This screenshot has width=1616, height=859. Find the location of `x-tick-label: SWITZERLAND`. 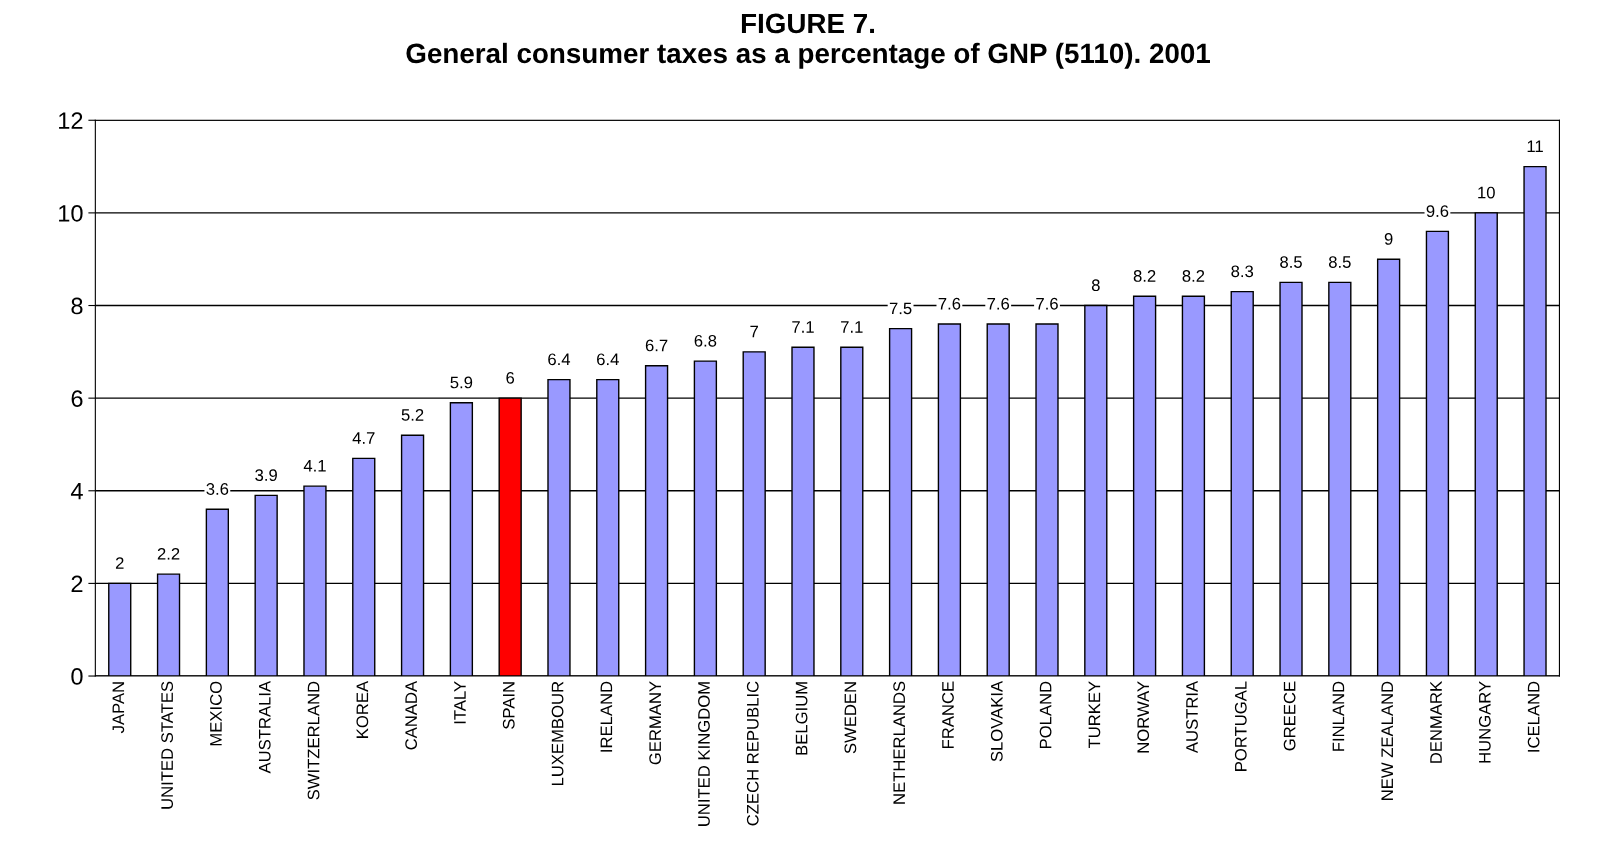

x-tick-label: SWITZERLAND is located at coordinates (313, 740).